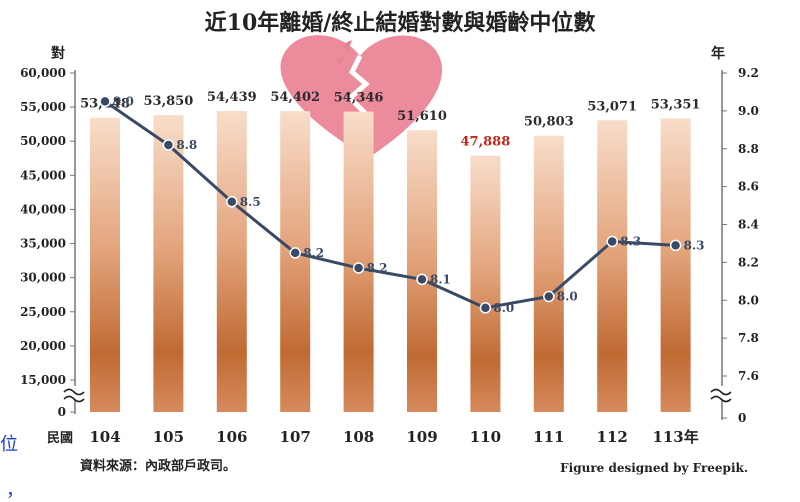 The image size is (800, 502). I want to click on line-value-label: 8.8, so click(186, 145).